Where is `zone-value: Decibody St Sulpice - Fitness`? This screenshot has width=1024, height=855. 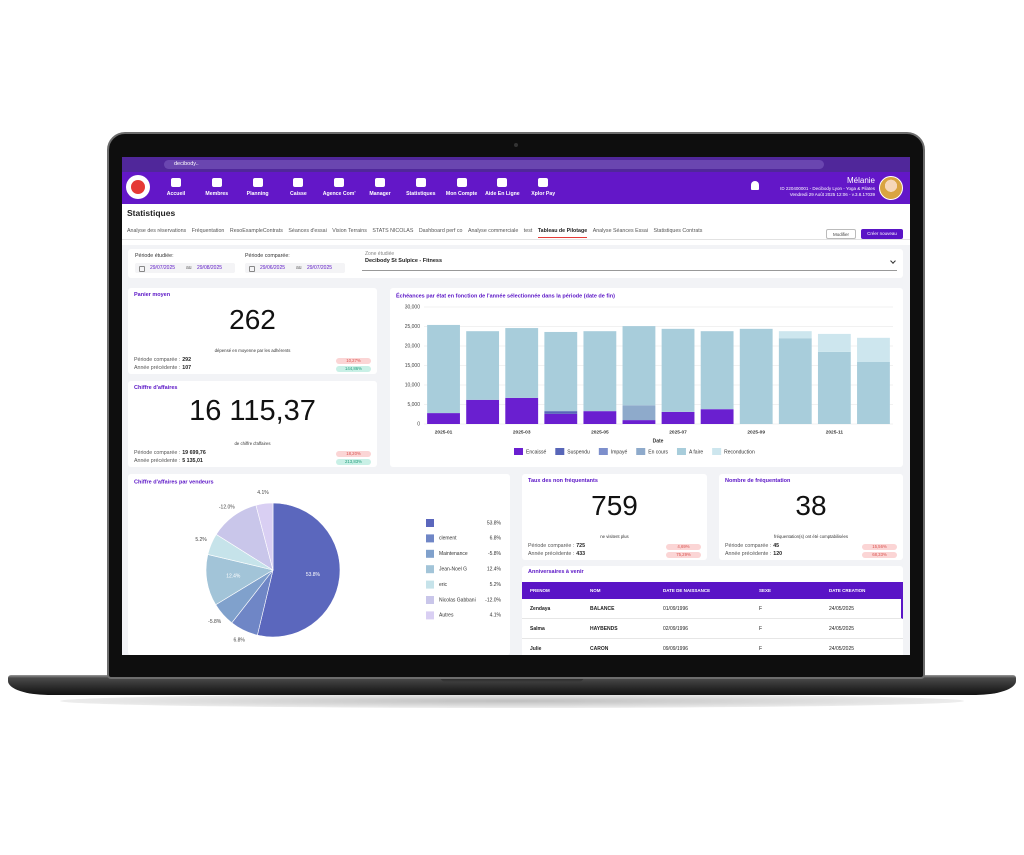 zone-value: Decibody St Sulpice - Fitness is located at coordinates (404, 261).